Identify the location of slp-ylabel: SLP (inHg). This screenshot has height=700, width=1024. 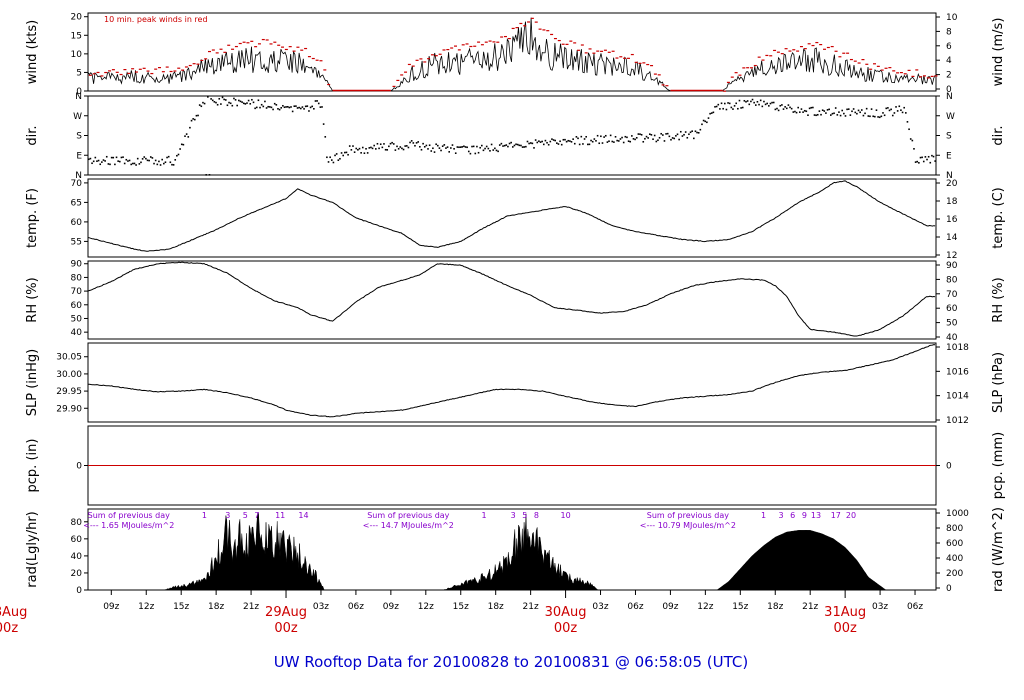
(32, 383).